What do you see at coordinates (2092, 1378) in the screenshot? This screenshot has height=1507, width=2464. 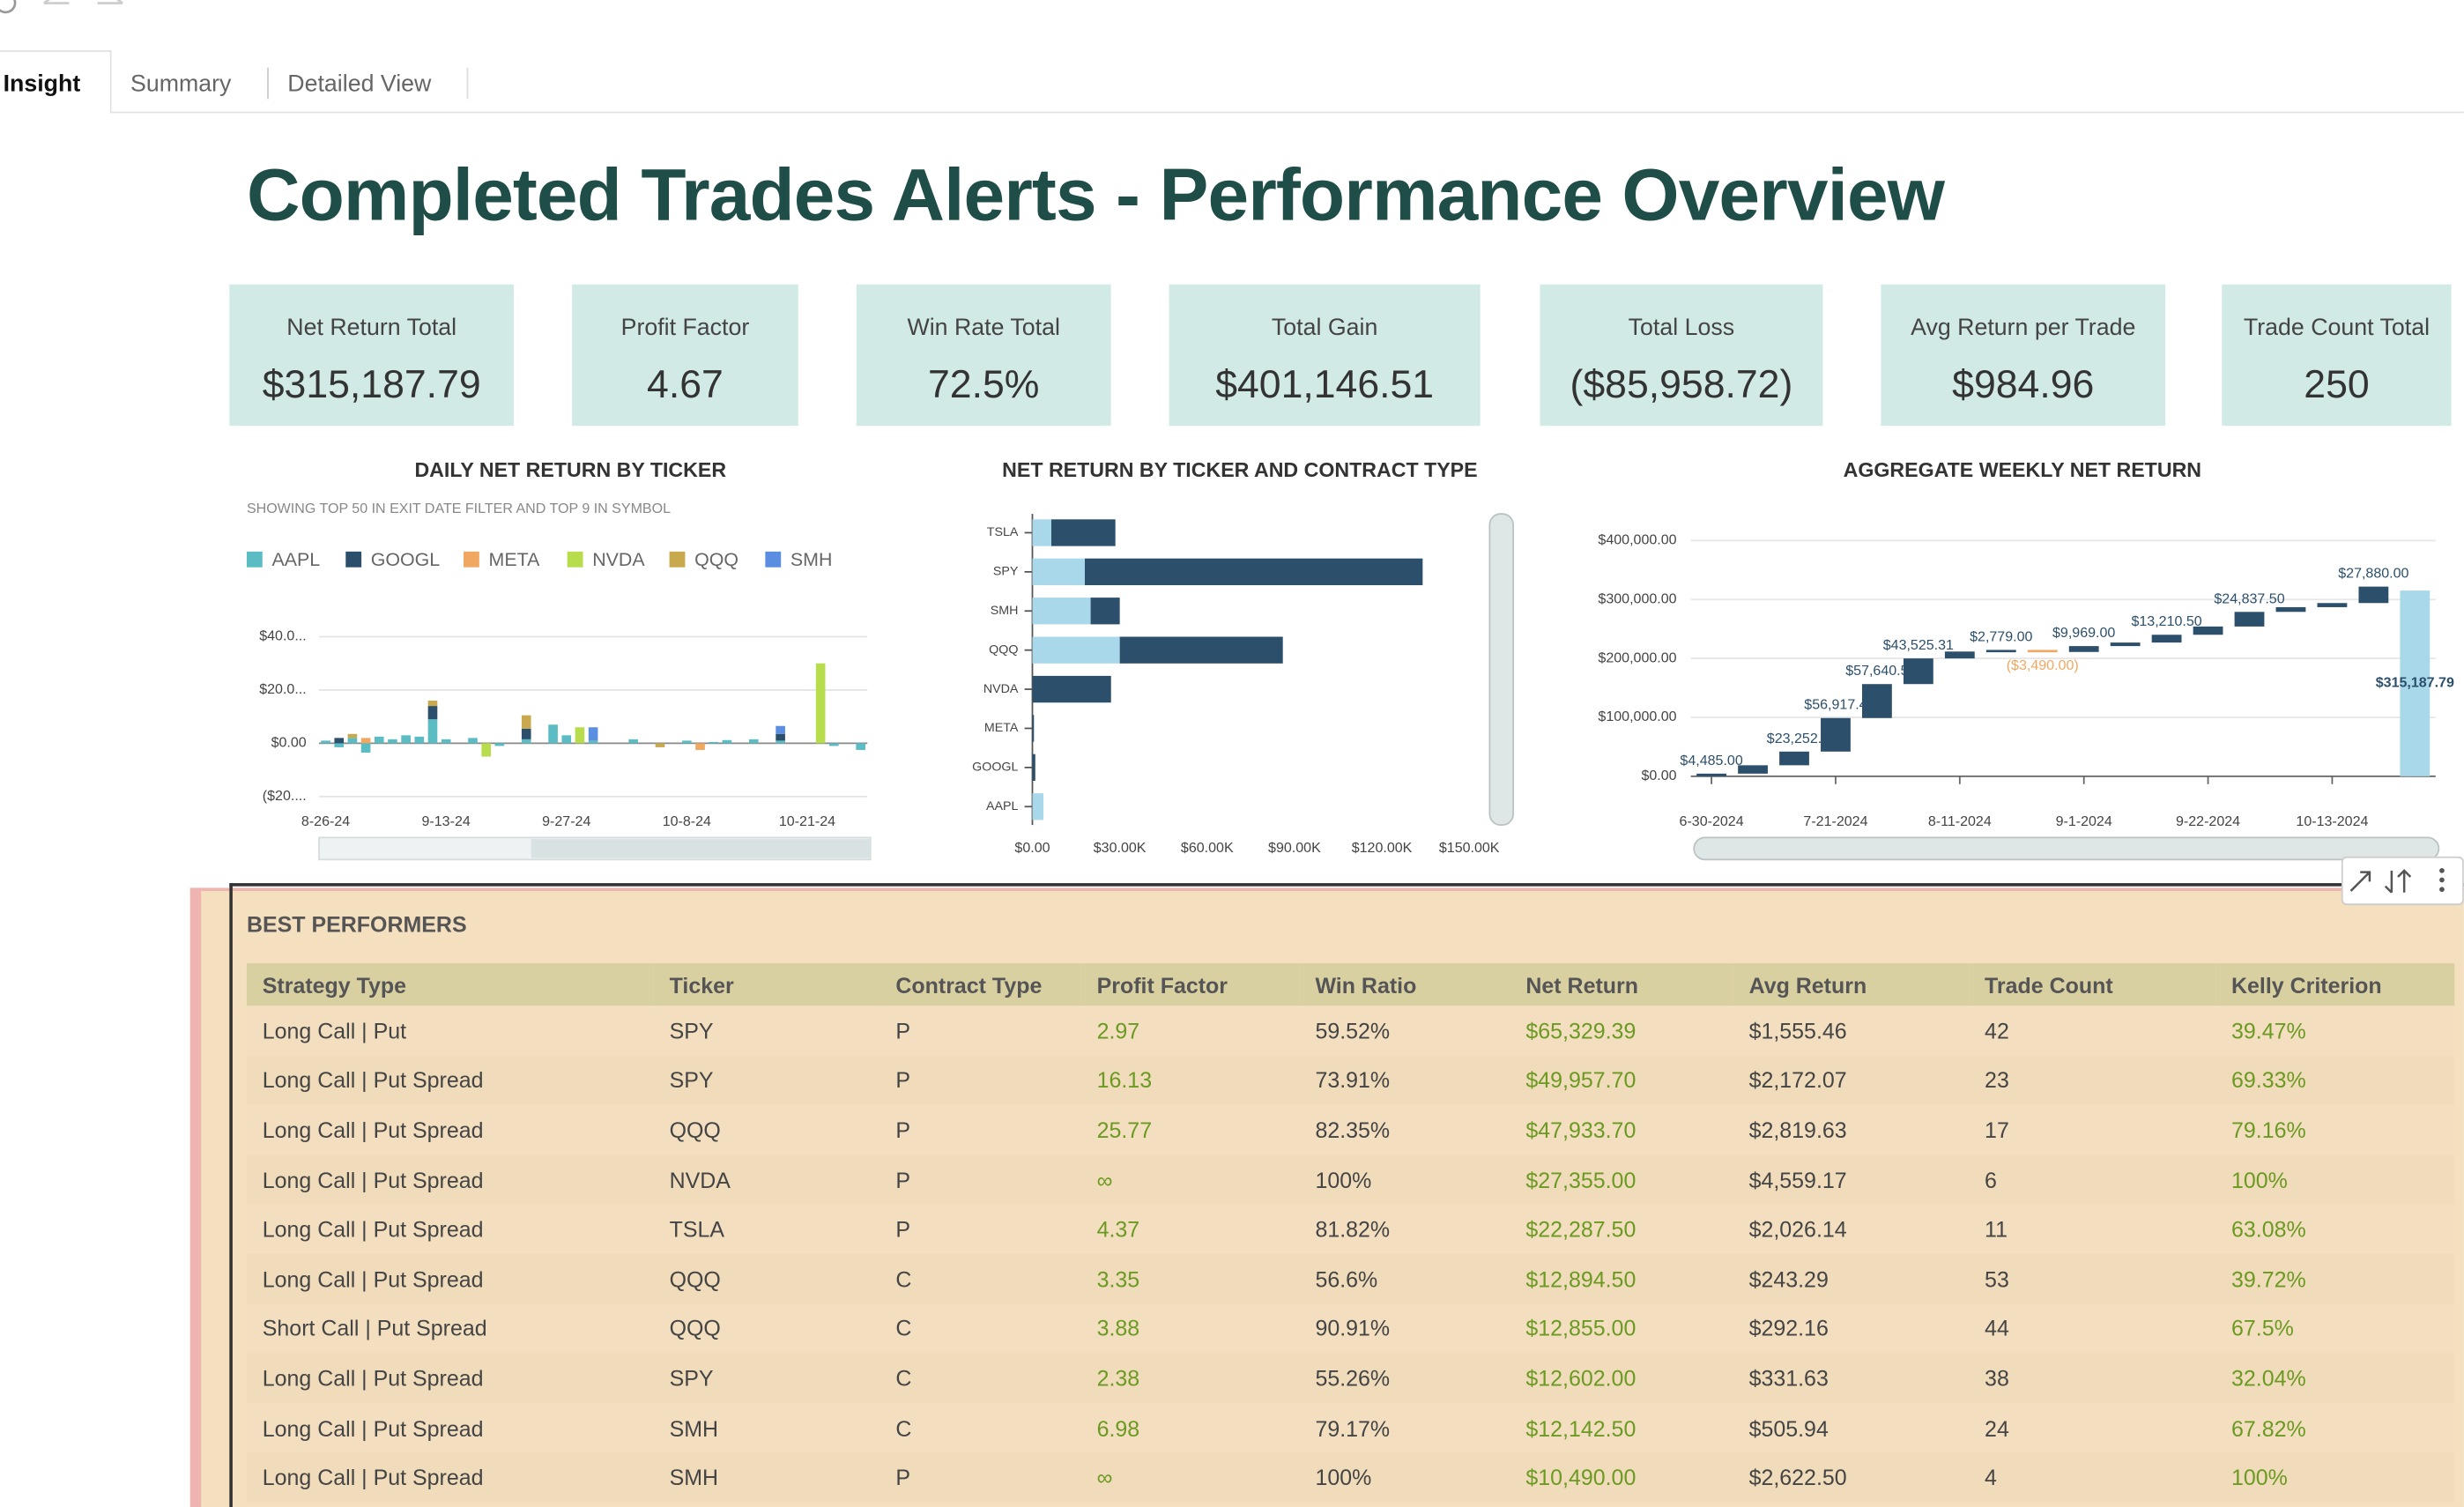 I see `table-cell: 38` at bounding box center [2092, 1378].